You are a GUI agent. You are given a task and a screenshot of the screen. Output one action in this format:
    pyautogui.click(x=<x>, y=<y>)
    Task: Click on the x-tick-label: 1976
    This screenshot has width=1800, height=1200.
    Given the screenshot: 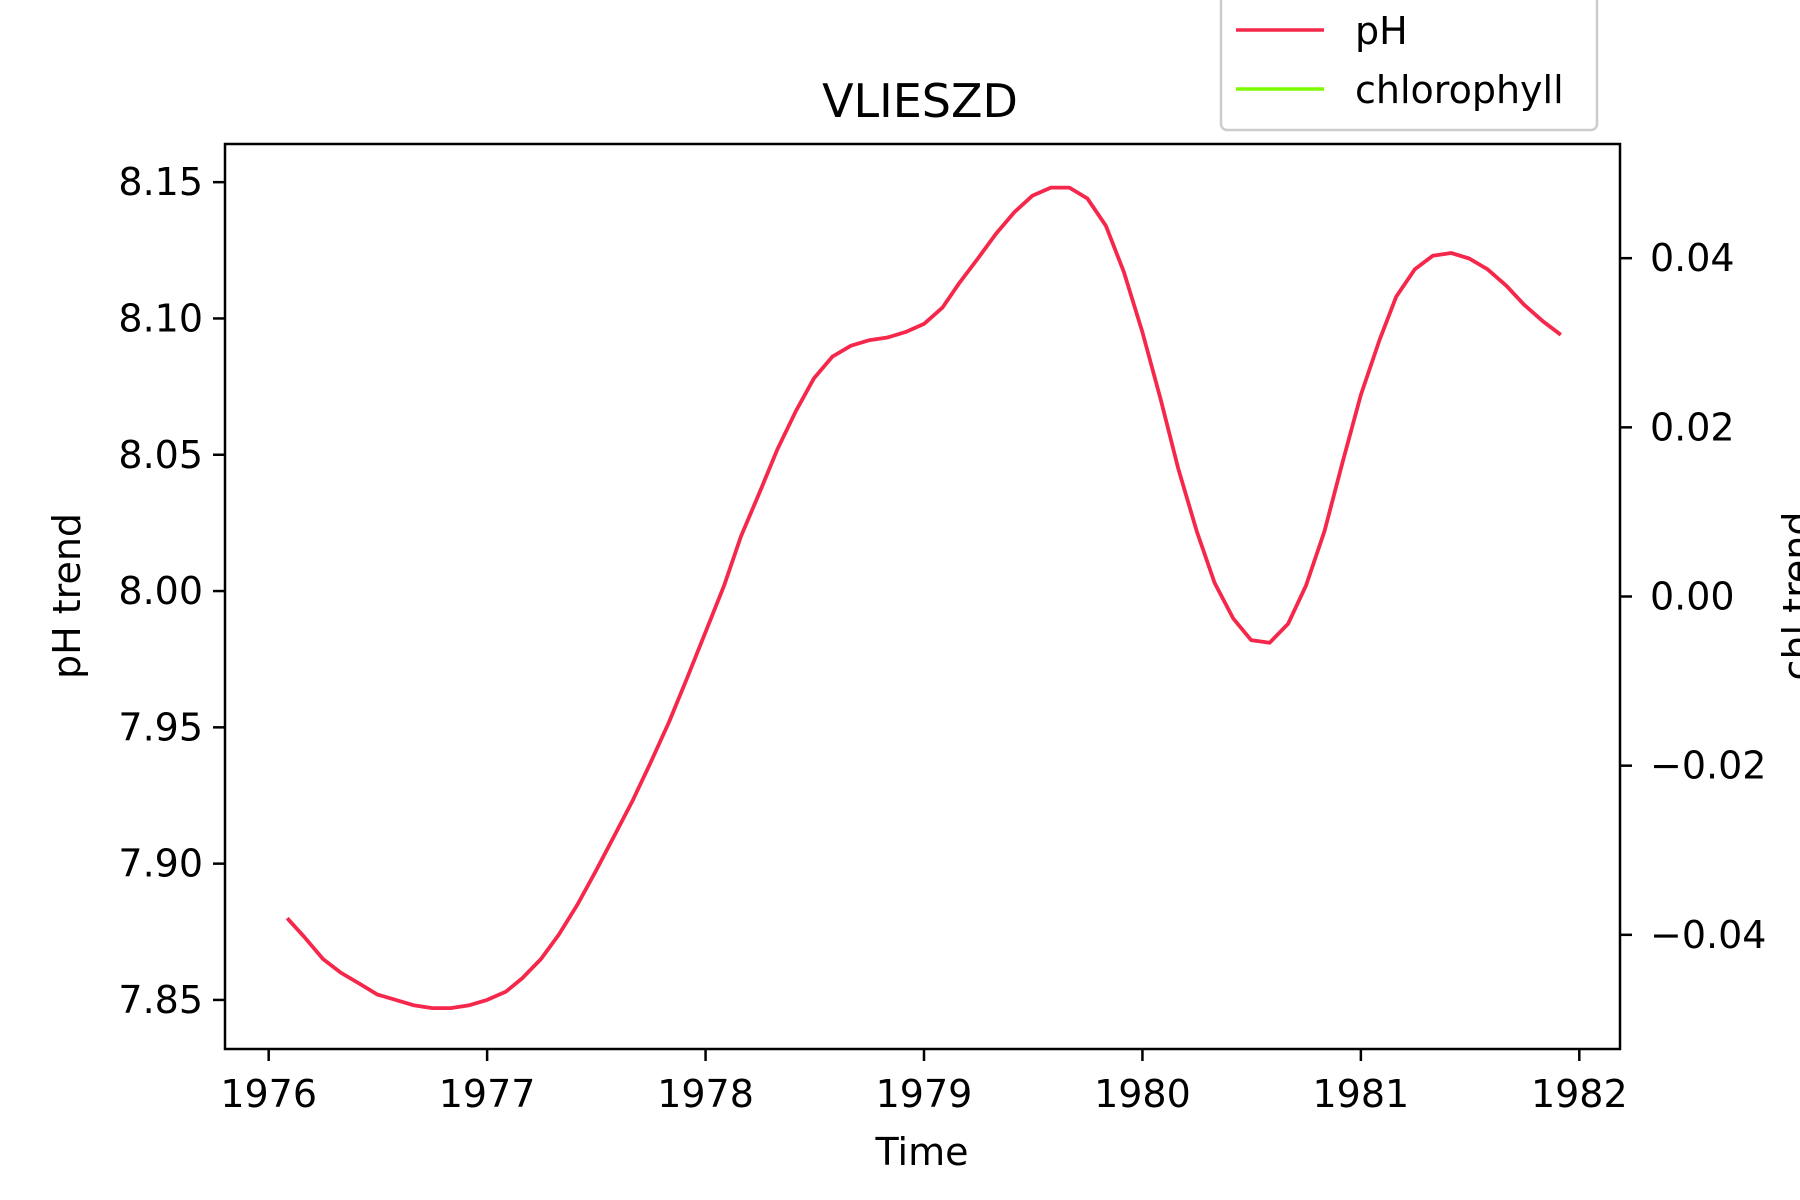 What is the action you would take?
    pyautogui.click(x=268, y=1094)
    